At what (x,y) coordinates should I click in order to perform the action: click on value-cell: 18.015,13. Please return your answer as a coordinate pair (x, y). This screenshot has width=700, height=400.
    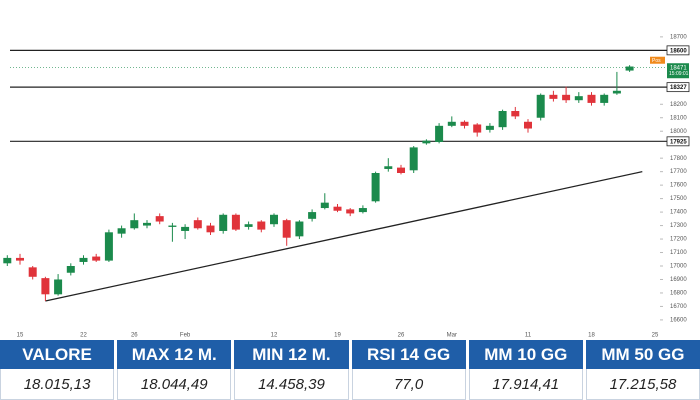
    Looking at the image, I should click on (57, 384).